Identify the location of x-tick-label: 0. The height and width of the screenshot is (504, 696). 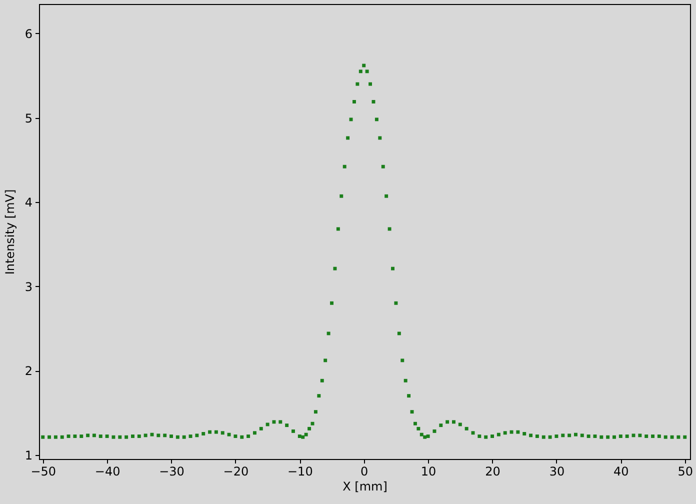
(364, 471).